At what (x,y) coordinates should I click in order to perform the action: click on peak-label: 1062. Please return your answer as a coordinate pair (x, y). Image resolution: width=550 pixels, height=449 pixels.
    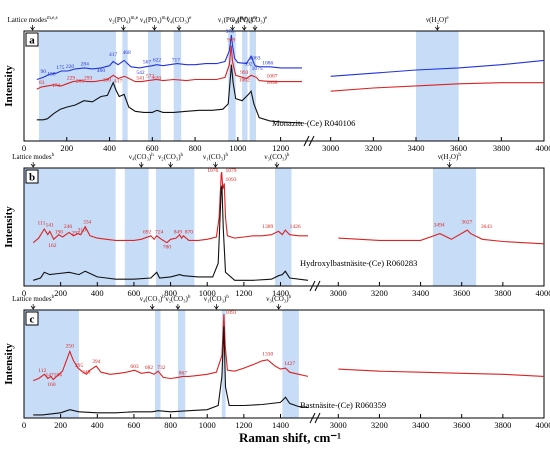
    Looking at the image, I should click on (244, 81).